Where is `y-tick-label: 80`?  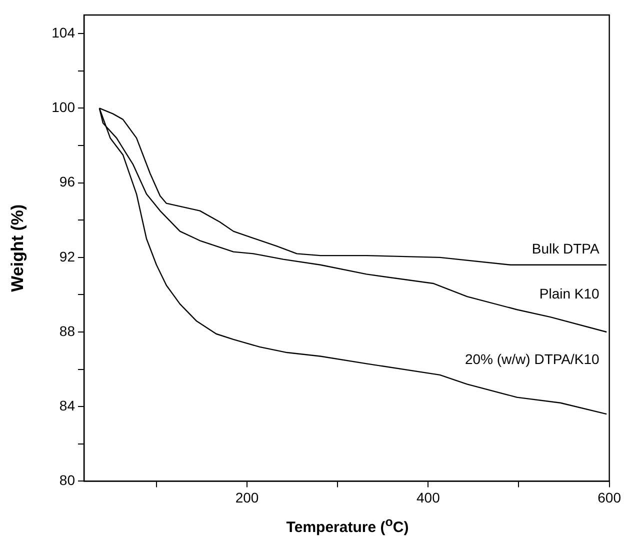 y-tick-label: 80 is located at coordinates (67, 480).